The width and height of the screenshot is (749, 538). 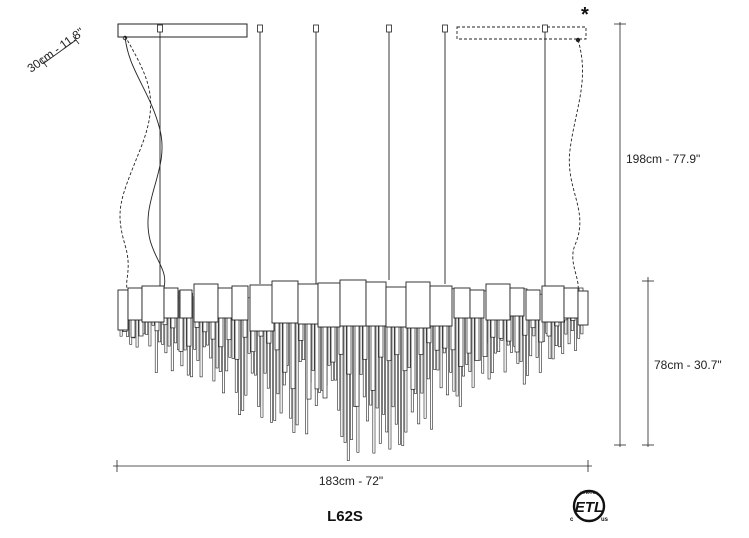 I want to click on asterisk-note: *, so click(x=585, y=15).